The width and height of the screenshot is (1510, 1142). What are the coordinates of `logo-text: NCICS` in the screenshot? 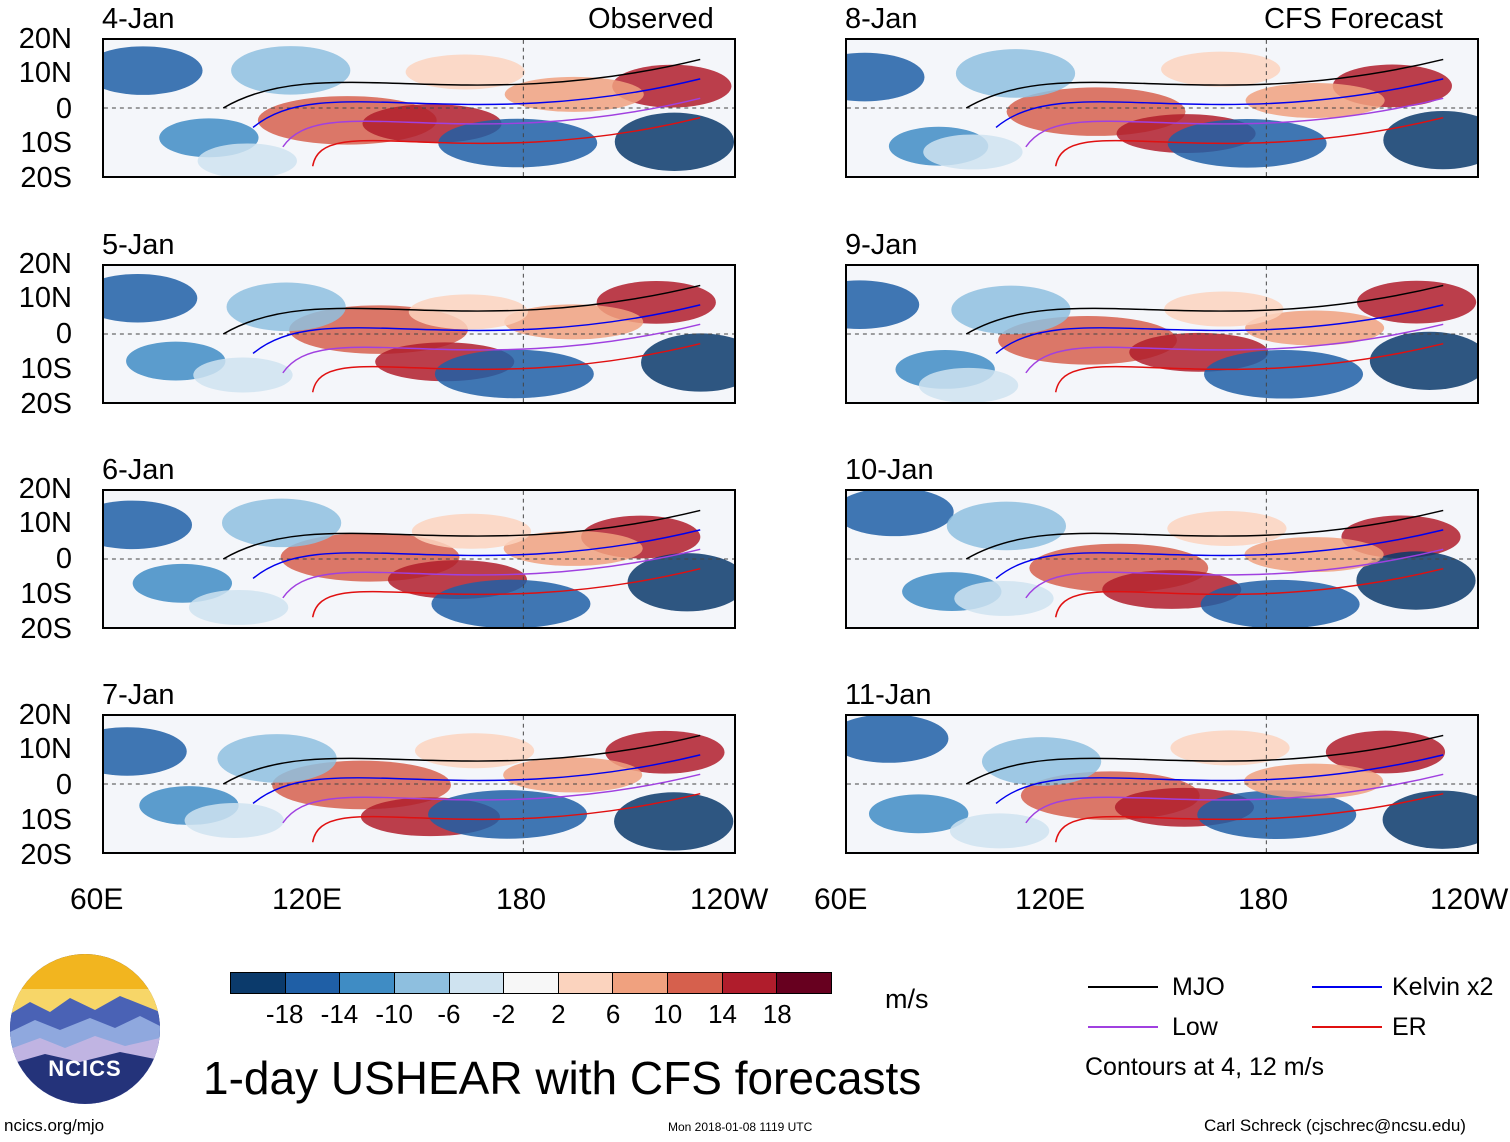 It's located at (85, 1068).